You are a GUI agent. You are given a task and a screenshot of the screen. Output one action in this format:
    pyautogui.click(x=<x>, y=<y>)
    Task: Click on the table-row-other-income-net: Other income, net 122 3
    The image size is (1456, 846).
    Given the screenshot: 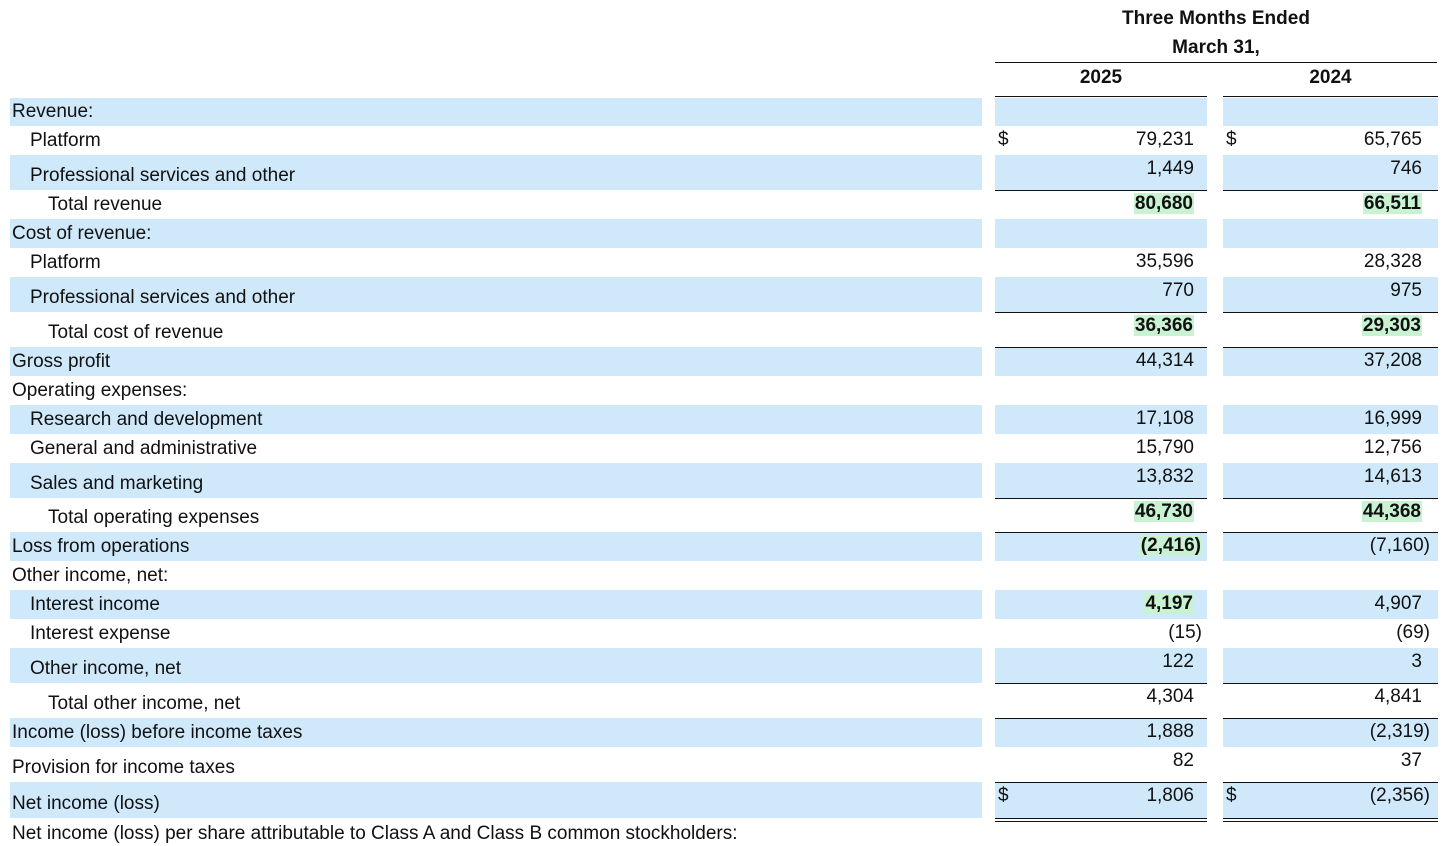 What is the action you would take?
    pyautogui.click(x=724, y=665)
    